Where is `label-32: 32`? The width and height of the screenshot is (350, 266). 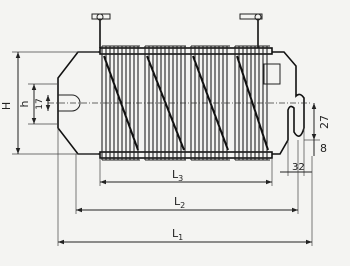
label-32: 32 is located at coordinates (298, 167).